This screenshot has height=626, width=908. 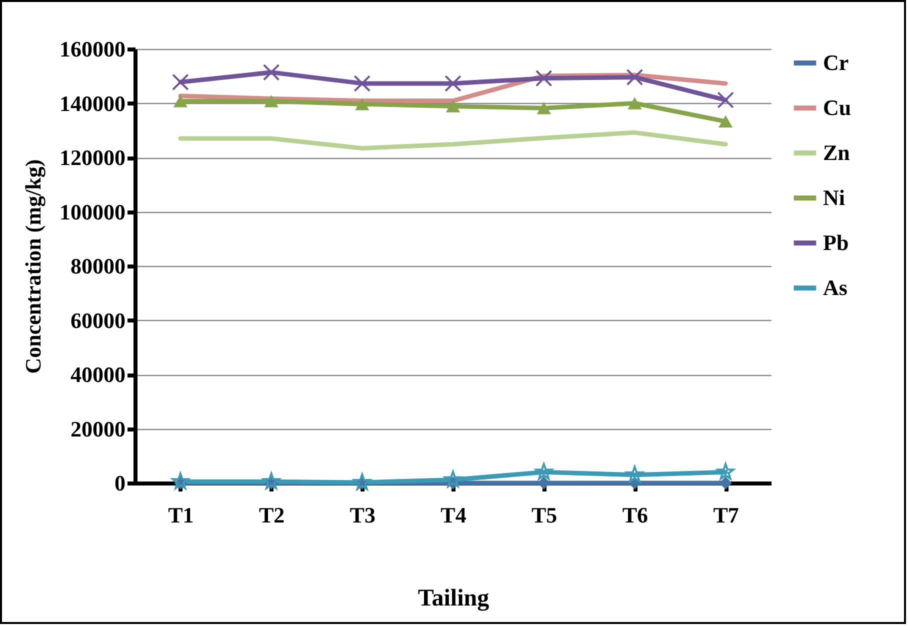 What do you see at coordinates (93, 49) in the screenshot?
I see `y-tick-label: 160000` at bounding box center [93, 49].